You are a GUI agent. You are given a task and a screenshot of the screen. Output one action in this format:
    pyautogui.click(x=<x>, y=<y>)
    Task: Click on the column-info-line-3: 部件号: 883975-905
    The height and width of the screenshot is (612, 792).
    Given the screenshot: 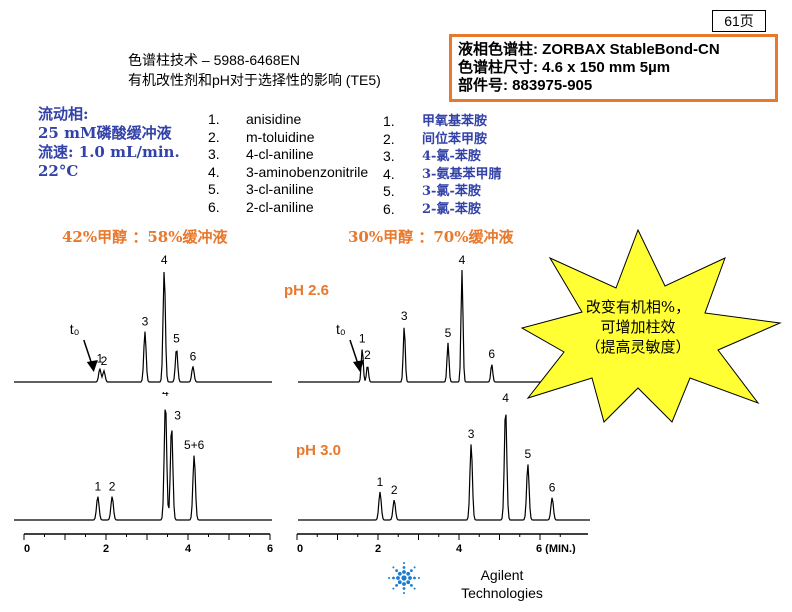 What is the action you would take?
    pyautogui.click(x=525, y=85)
    